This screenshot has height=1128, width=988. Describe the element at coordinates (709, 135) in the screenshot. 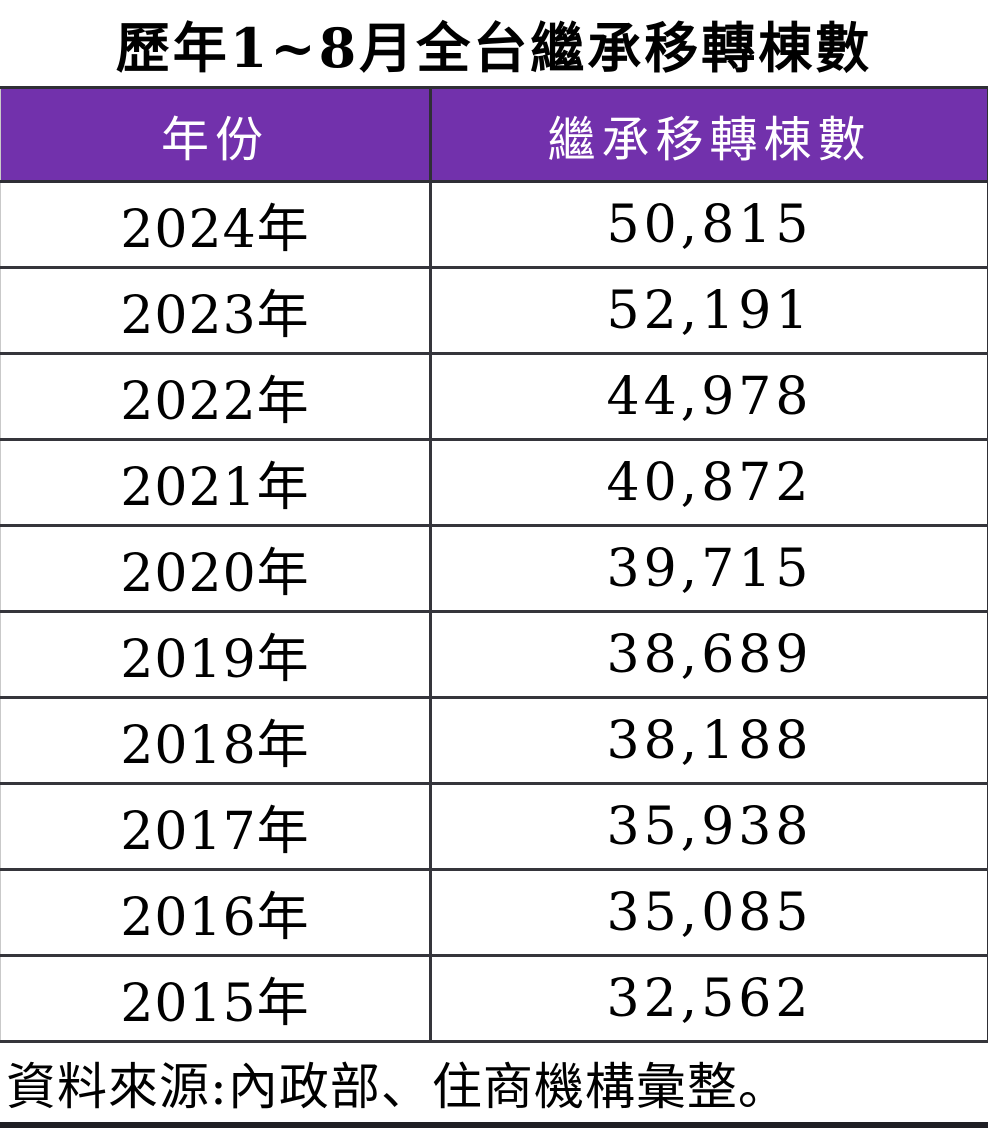

I see `column-header-count: 繼承移轉棟數` at that location.